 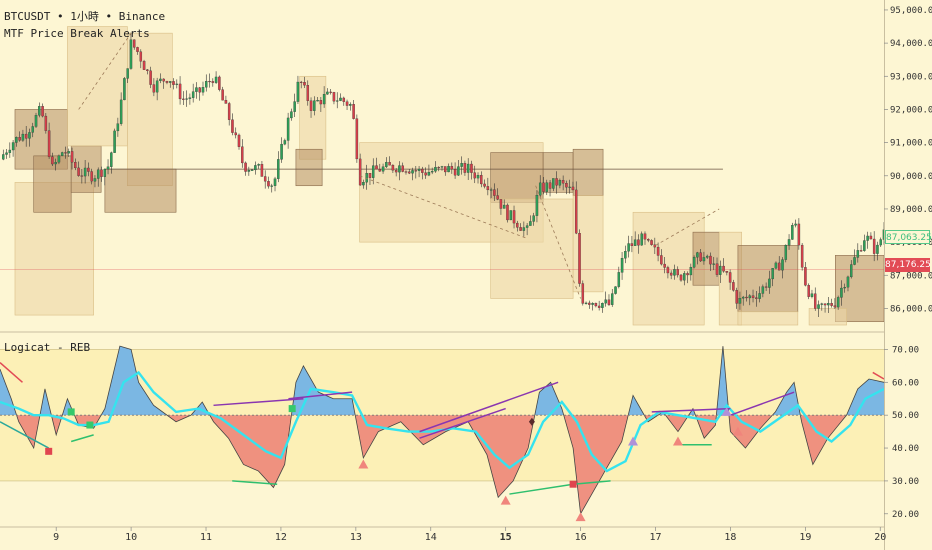 What do you see at coordinates (356, 537) in the screenshot?
I see `x-tick-label: 13` at bounding box center [356, 537].